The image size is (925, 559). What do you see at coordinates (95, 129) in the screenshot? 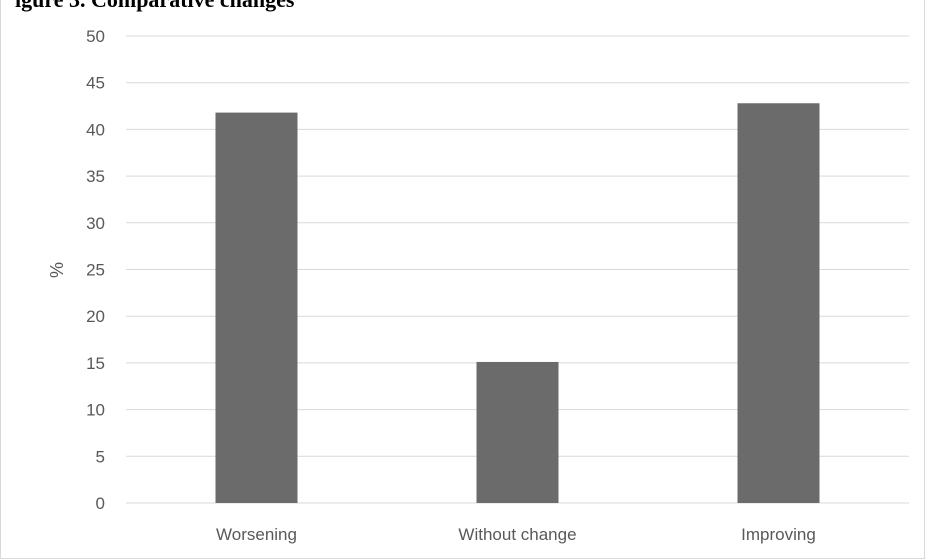
I see `y-tick-label: 40` at bounding box center [95, 129].